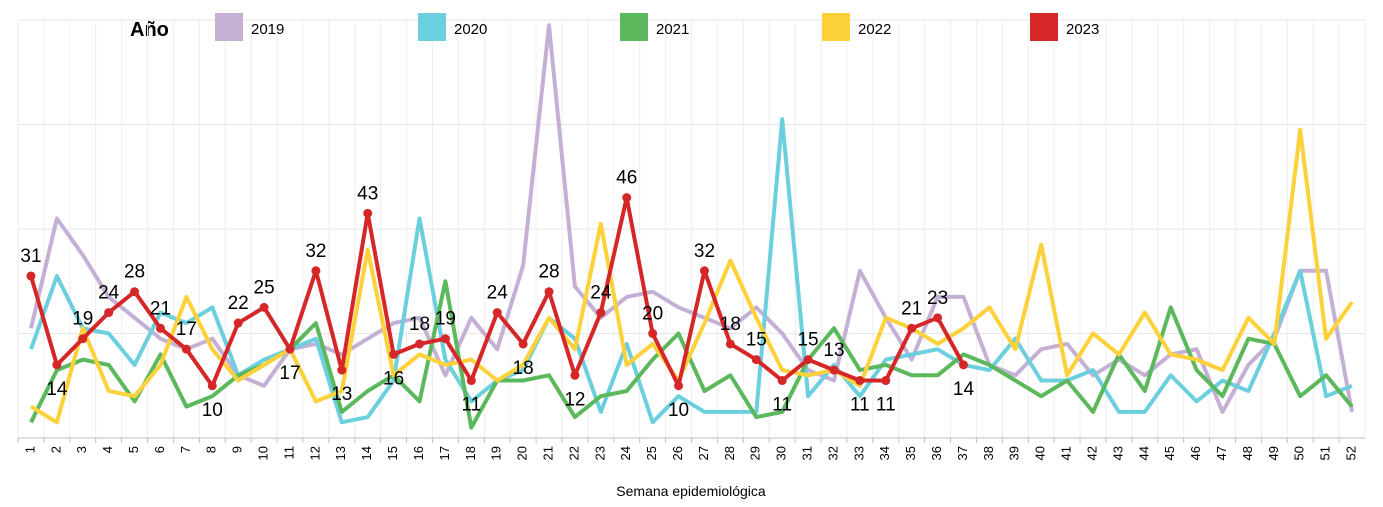  What do you see at coordinates (1066, 453) in the screenshot?
I see `x-tick-label: 41` at bounding box center [1066, 453].